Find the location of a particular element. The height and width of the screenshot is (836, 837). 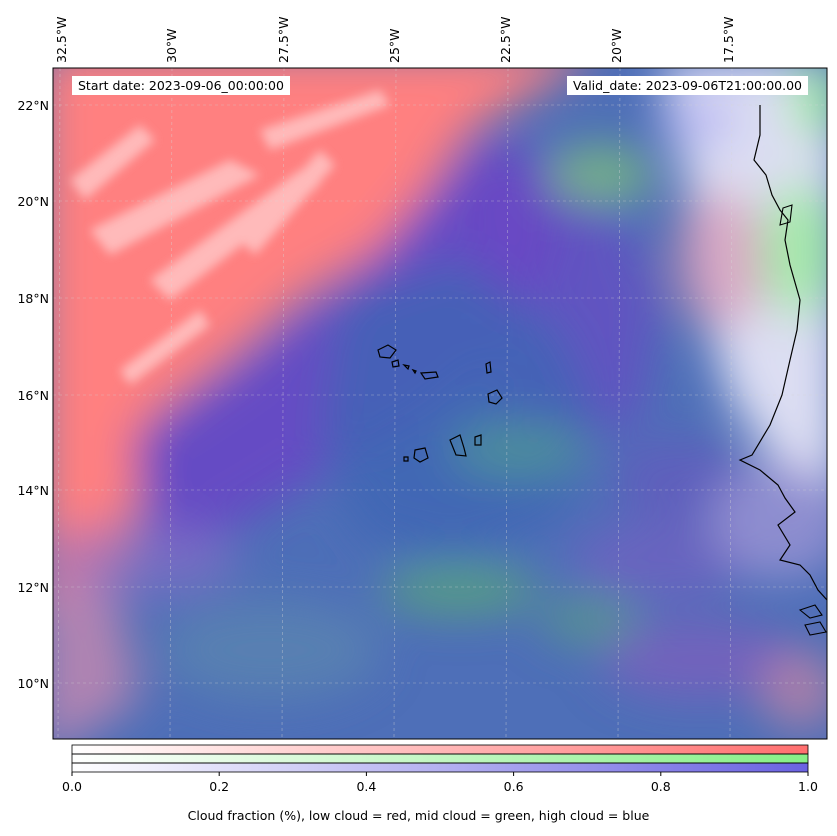

valid-date-box: Valid_date: 2023-09-06T21:00:00.00 is located at coordinates (687, 85).